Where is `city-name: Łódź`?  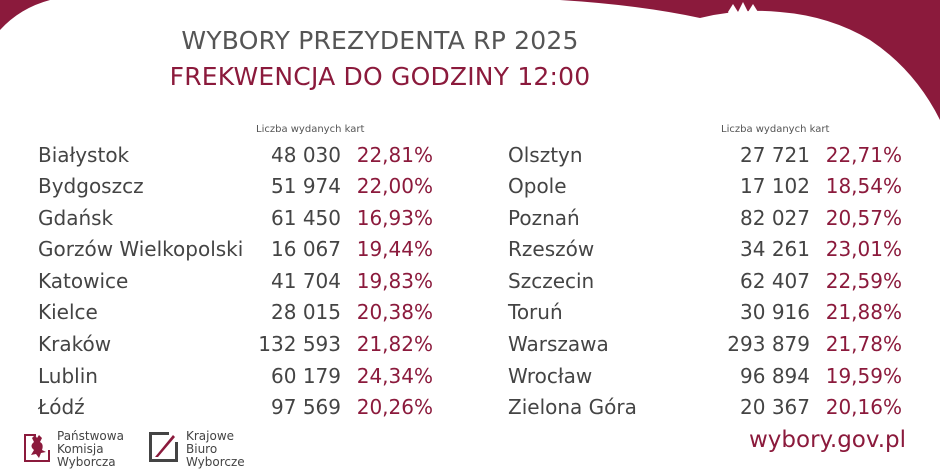 city-name: Łódź is located at coordinates (61, 407).